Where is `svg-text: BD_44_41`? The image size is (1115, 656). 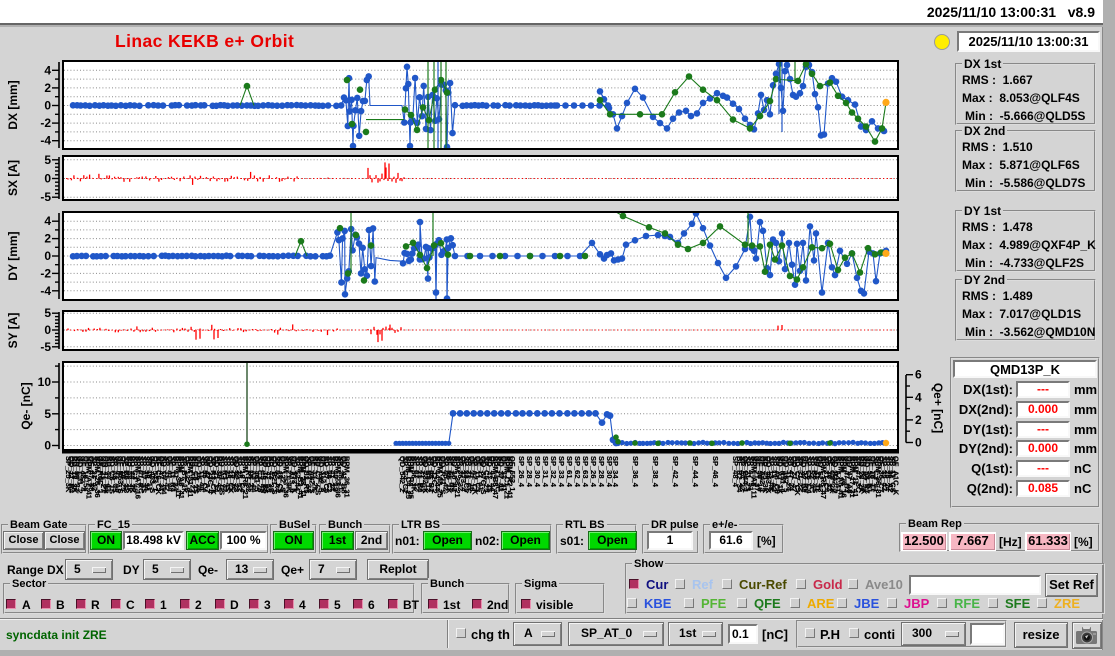
svg-text: BD_44_41 is located at coordinates (109, 474).